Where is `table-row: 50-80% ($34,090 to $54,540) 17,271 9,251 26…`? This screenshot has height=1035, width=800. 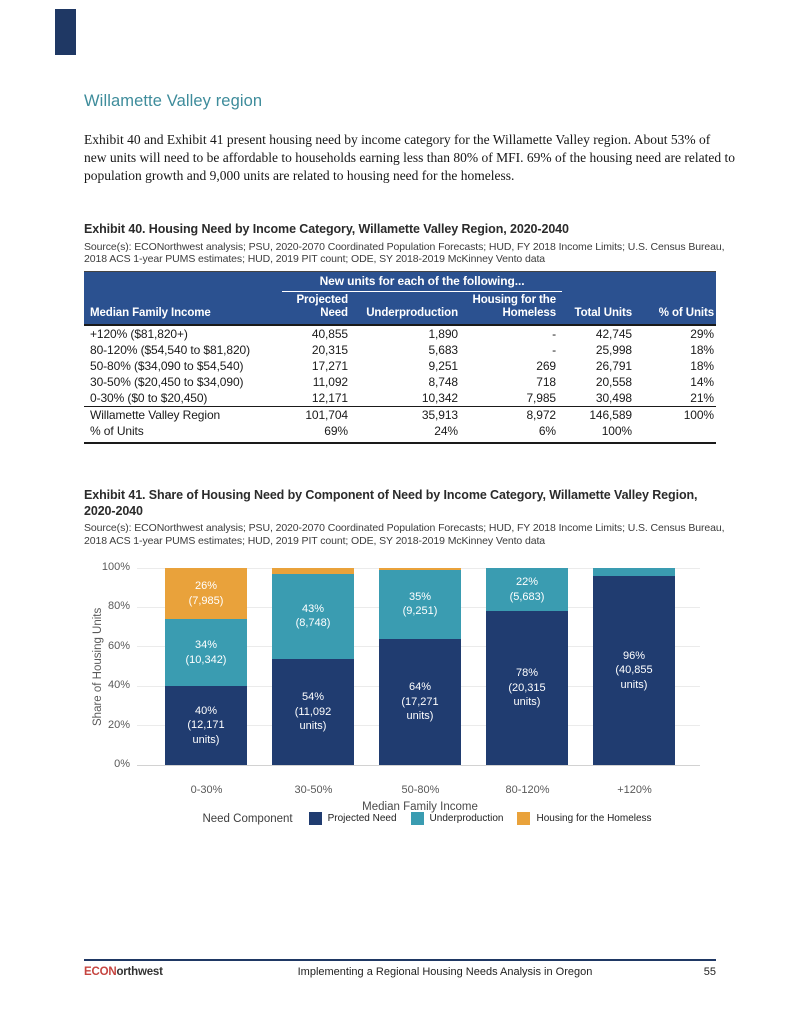 table-row: 50-80% ($34,090 to $54,540) 17,271 9,251 26… is located at coordinates (400, 366).